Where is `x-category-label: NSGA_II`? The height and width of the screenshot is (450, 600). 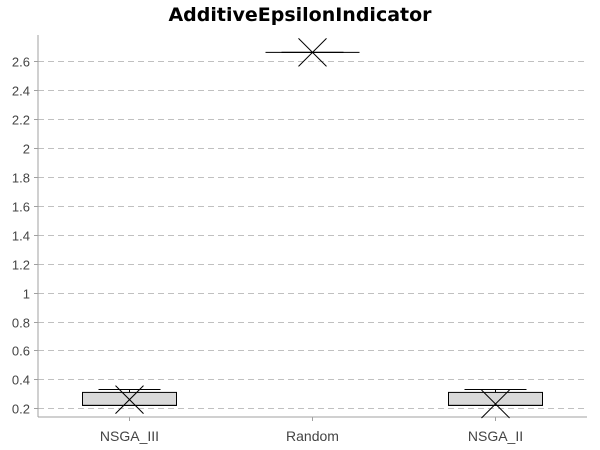
x-category-label: NSGA_II is located at coordinates (495, 436).